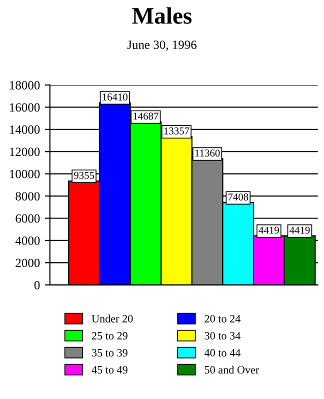  I want to click on y-tick-label: 0, so click(37, 285).